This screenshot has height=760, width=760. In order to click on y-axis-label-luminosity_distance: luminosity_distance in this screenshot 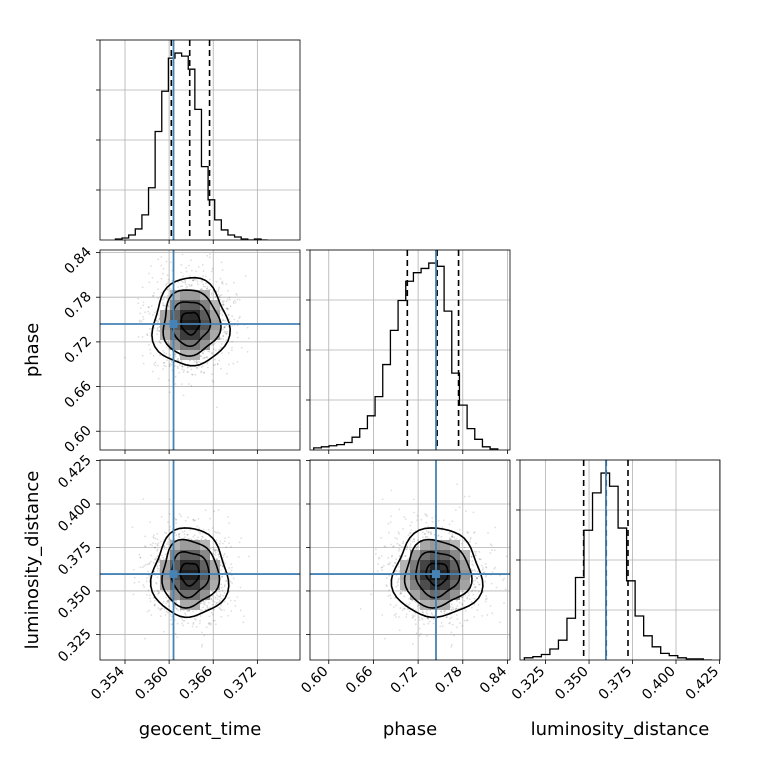, I will do `click(32, 560)`.